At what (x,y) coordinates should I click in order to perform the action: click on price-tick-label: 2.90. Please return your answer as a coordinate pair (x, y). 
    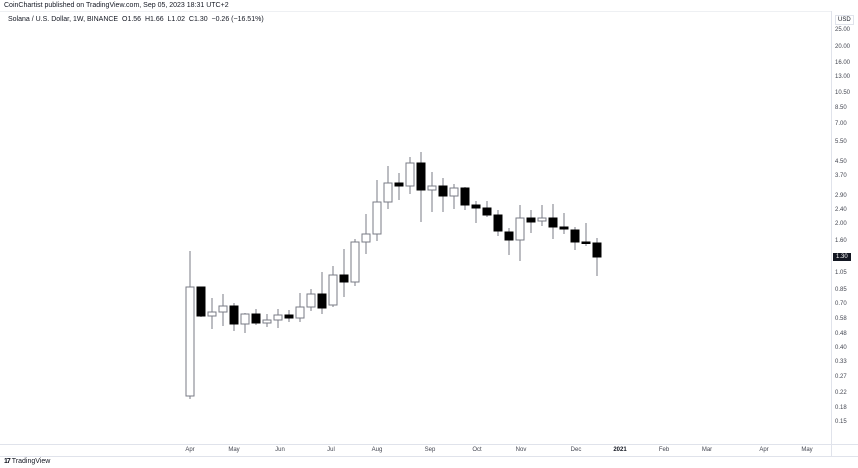
    Looking at the image, I should click on (841, 196).